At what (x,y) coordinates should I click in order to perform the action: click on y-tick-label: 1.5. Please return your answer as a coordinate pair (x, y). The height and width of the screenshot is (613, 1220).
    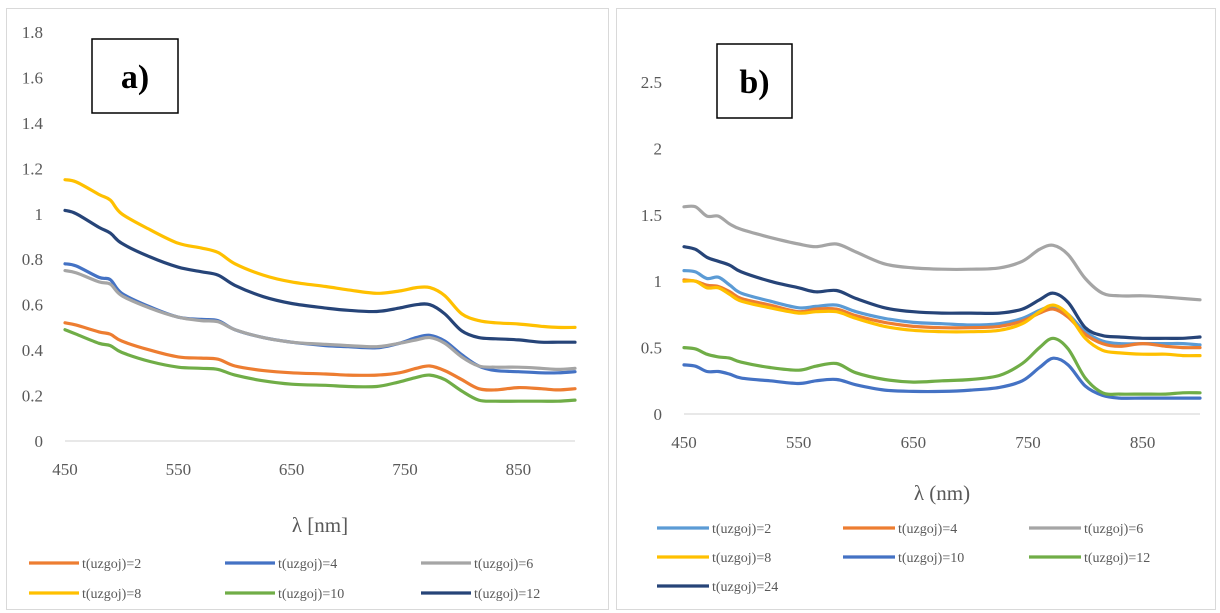
    Looking at the image, I should click on (651, 215).